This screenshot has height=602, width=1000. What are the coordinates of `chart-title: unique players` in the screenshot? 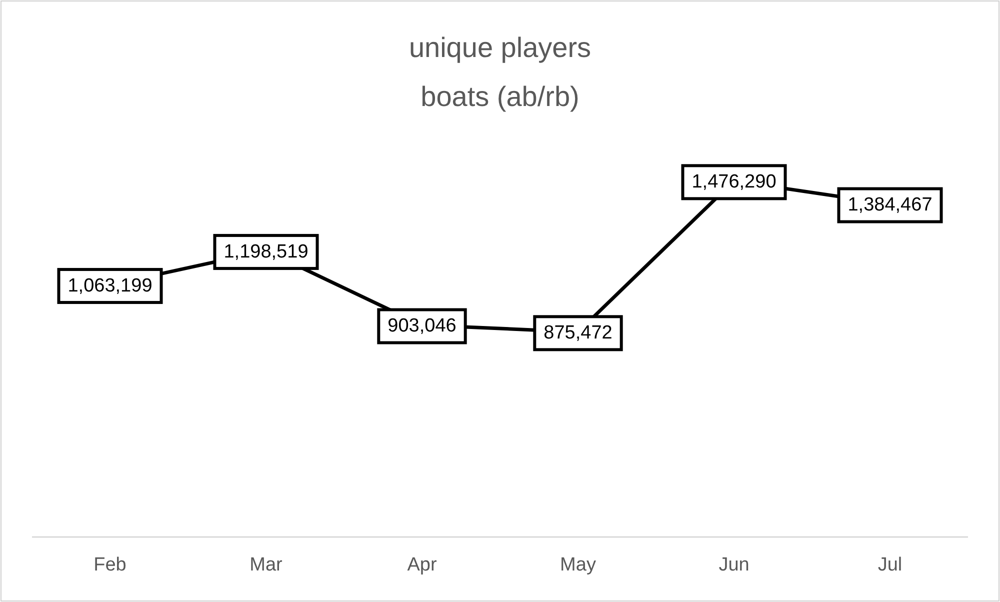 It's located at (500, 47).